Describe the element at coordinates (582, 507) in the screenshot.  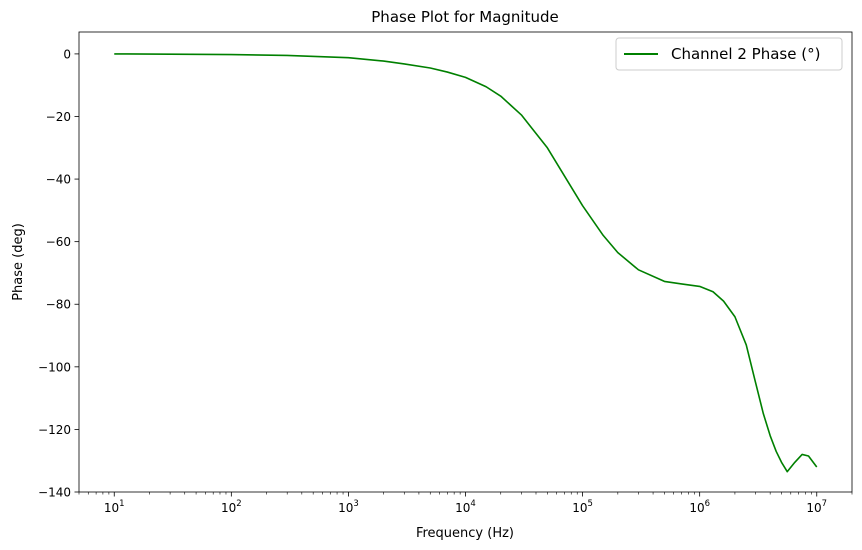
I see `x-tick-label: 10⁵` at that location.